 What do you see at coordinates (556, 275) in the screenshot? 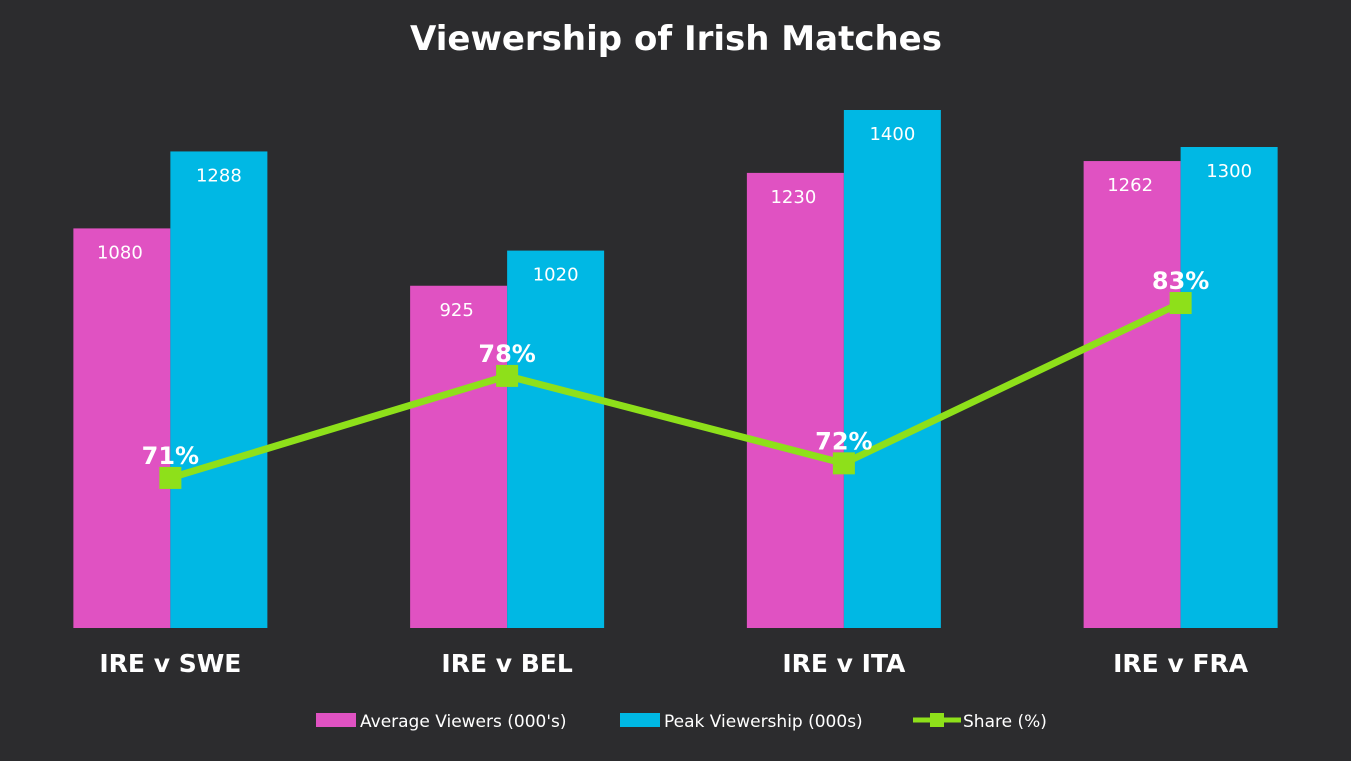
I see `bar-label-peak-1: 1020` at bounding box center [556, 275].